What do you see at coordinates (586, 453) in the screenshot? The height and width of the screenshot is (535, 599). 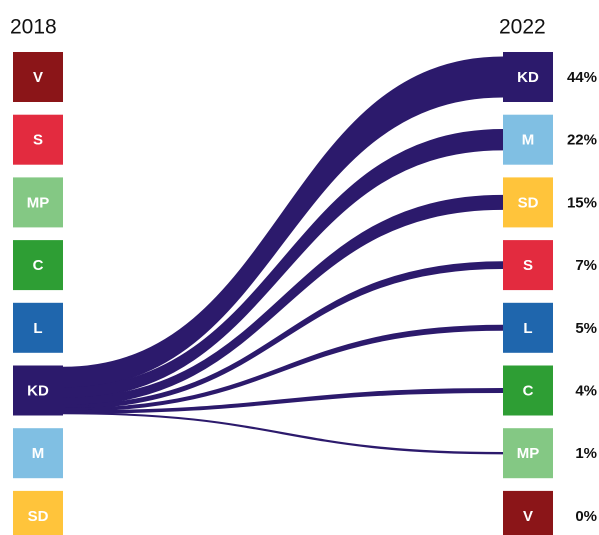 I see `value-label: 1%` at bounding box center [586, 453].